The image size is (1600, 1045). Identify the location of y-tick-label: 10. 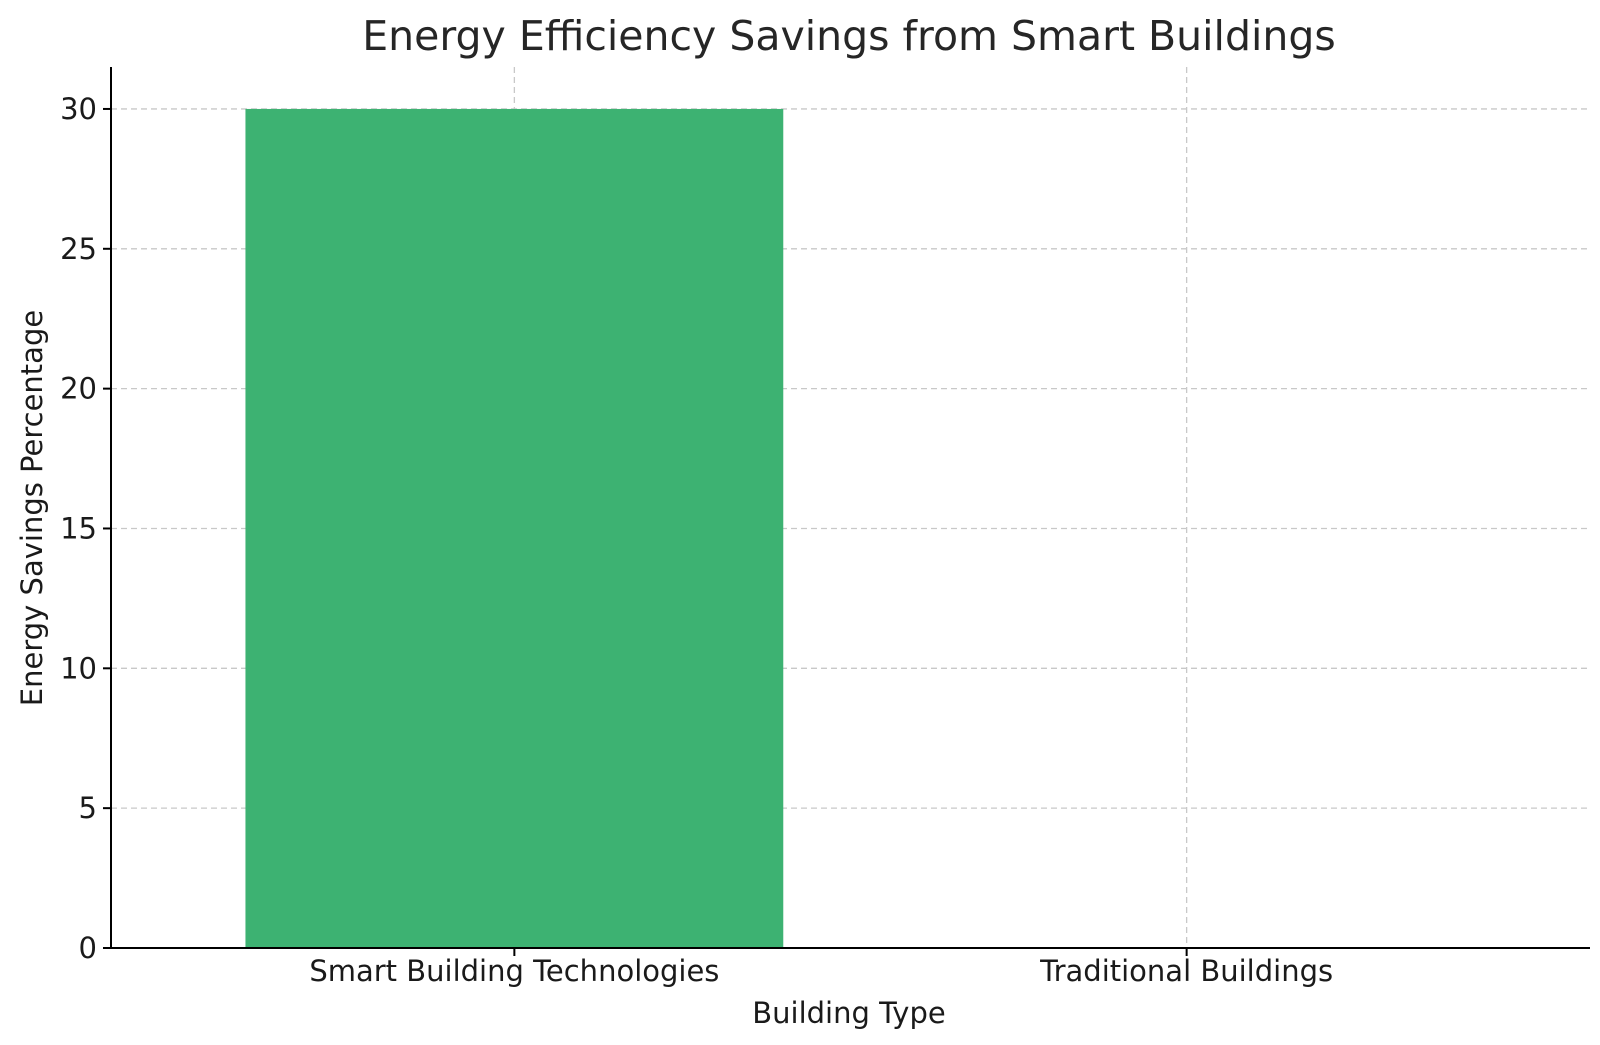
(78, 668).